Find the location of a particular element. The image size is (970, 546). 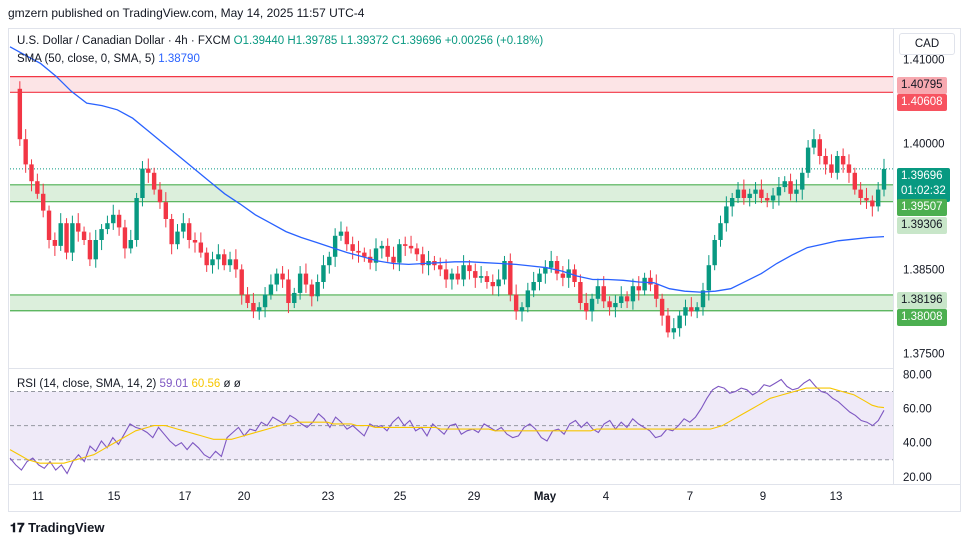

time-tick: 29 is located at coordinates (474, 497).